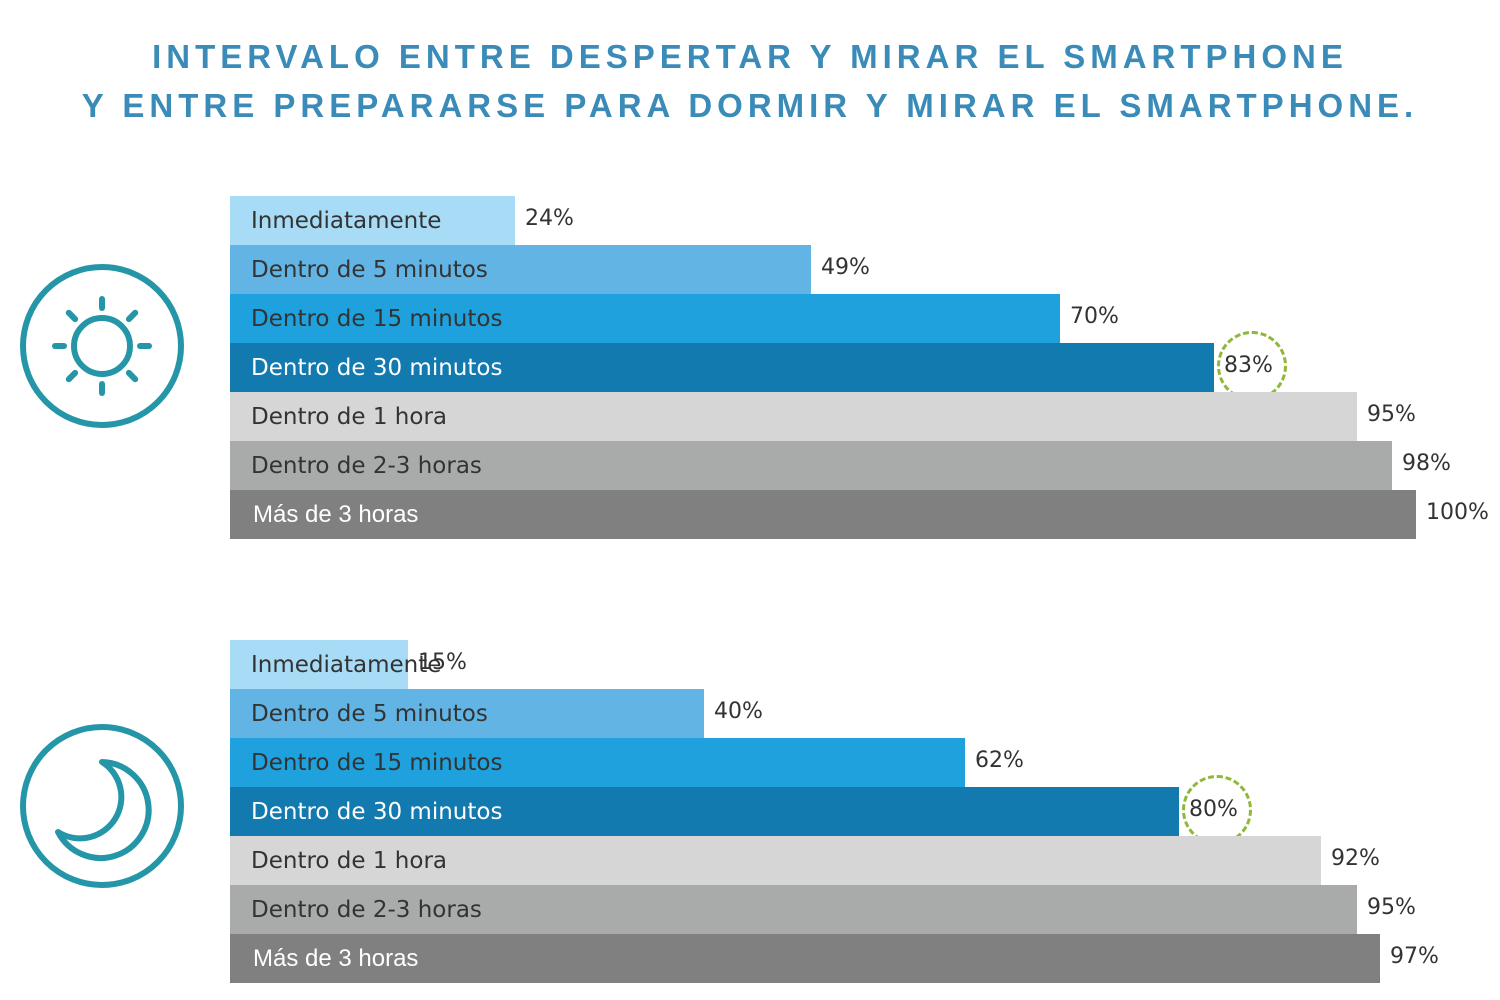 The height and width of the screenshot is (1000, 1500). What do you see at coordinates (999, 760) in the screenshot?
I see `bar-value-label: 62%` at bounding box center [999, 760].